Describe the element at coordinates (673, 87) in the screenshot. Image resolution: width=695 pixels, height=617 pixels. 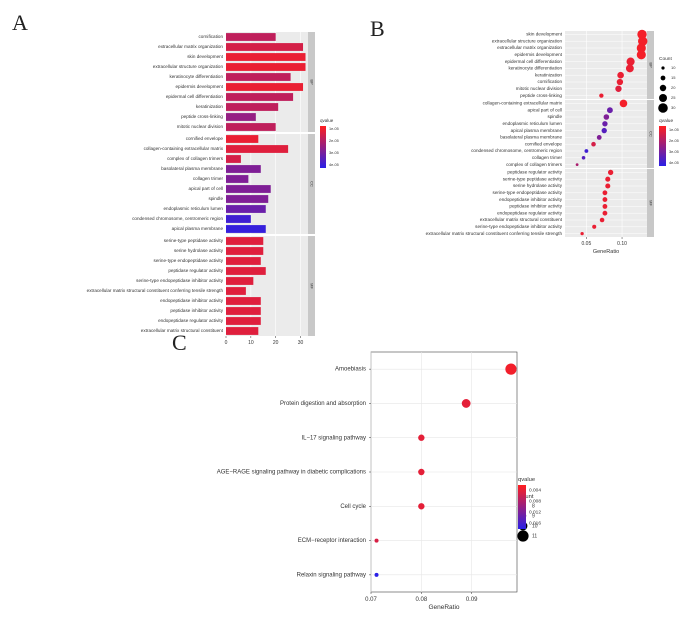
I see `legend-label: 20` at that location.